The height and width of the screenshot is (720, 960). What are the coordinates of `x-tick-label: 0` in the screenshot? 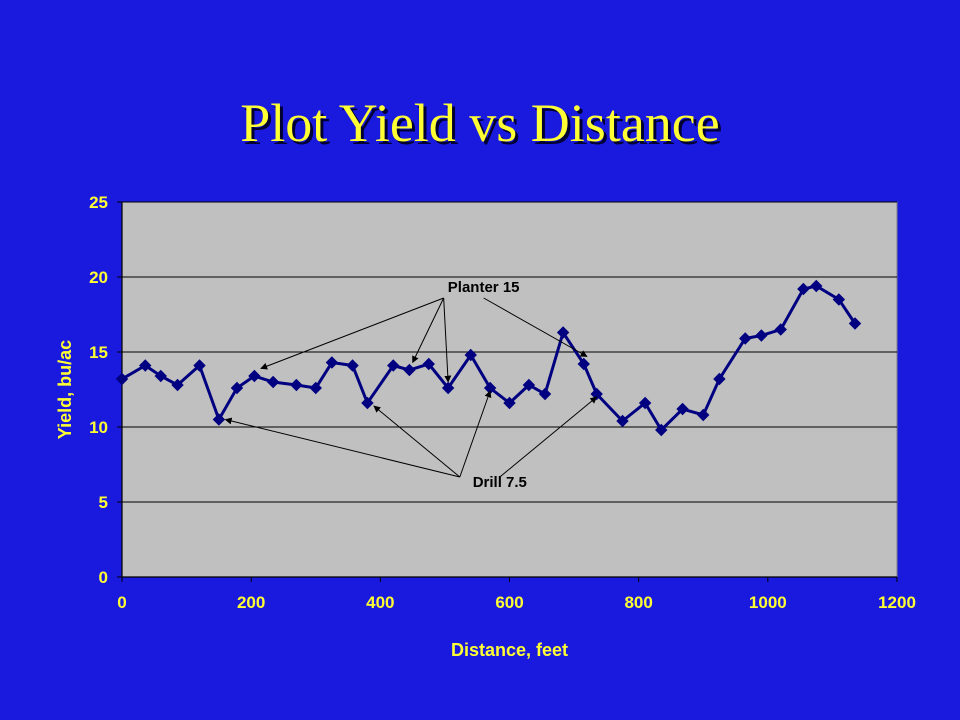 It's located at (121, 602).